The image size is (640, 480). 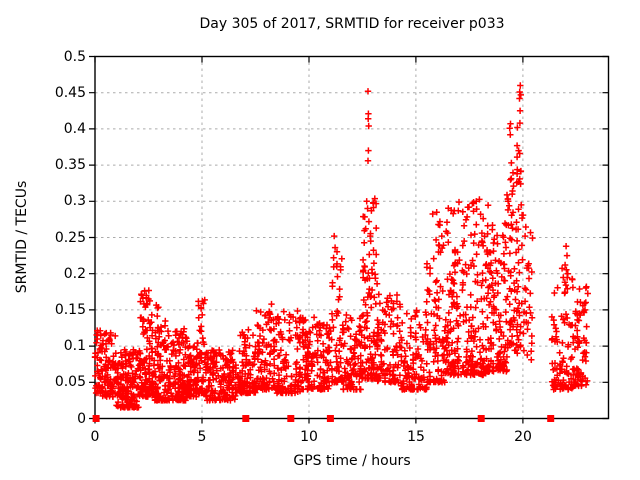 I want to click on x-tick-label: 10, so click(x=309, y=437).